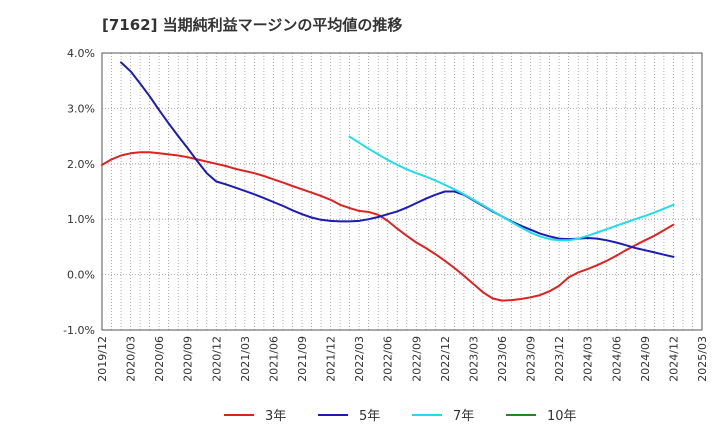 This screenshot has height=444, width=720. I want to click on x-tick-label: 2020/06, so click(159, 359).